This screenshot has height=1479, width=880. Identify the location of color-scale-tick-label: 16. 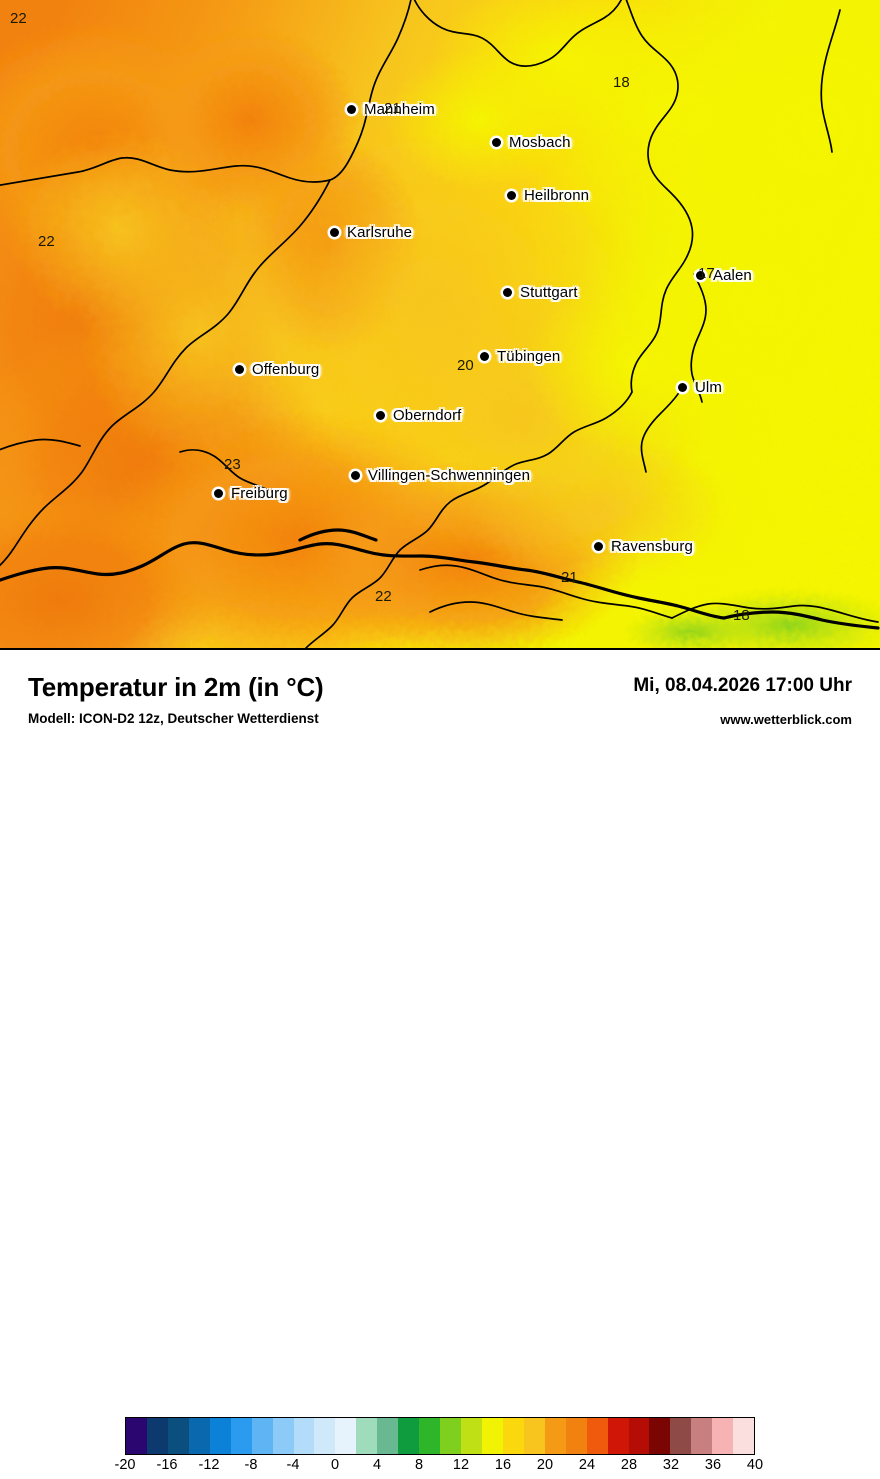
(503, 1465).